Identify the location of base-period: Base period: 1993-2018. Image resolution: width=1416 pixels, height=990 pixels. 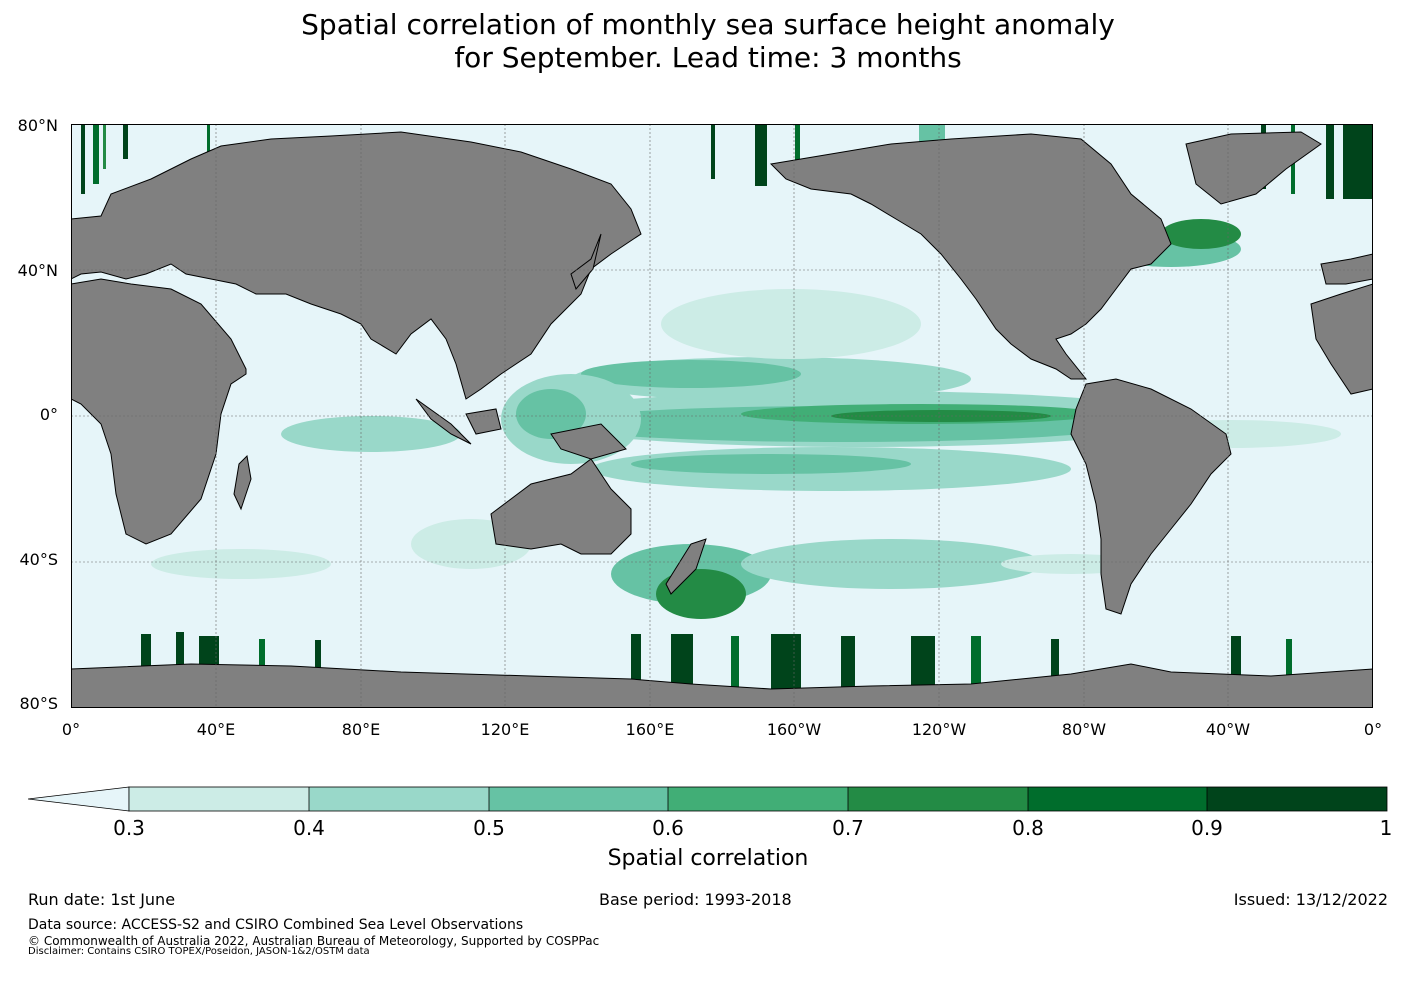
(695, 899).